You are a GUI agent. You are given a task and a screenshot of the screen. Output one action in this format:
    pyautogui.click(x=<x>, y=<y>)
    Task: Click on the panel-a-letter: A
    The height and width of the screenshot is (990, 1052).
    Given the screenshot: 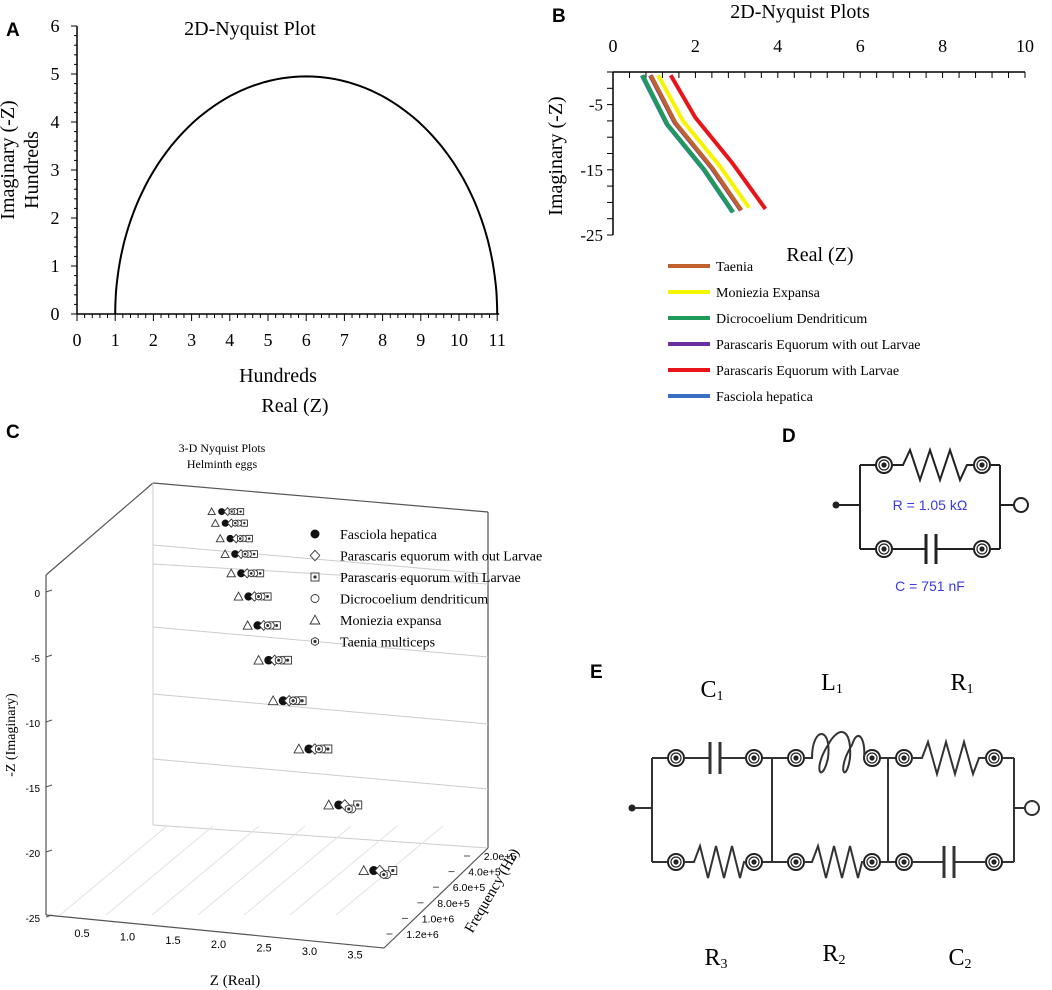 What is the action you would take?
    pyautogui.click(x=13, y=30)
    